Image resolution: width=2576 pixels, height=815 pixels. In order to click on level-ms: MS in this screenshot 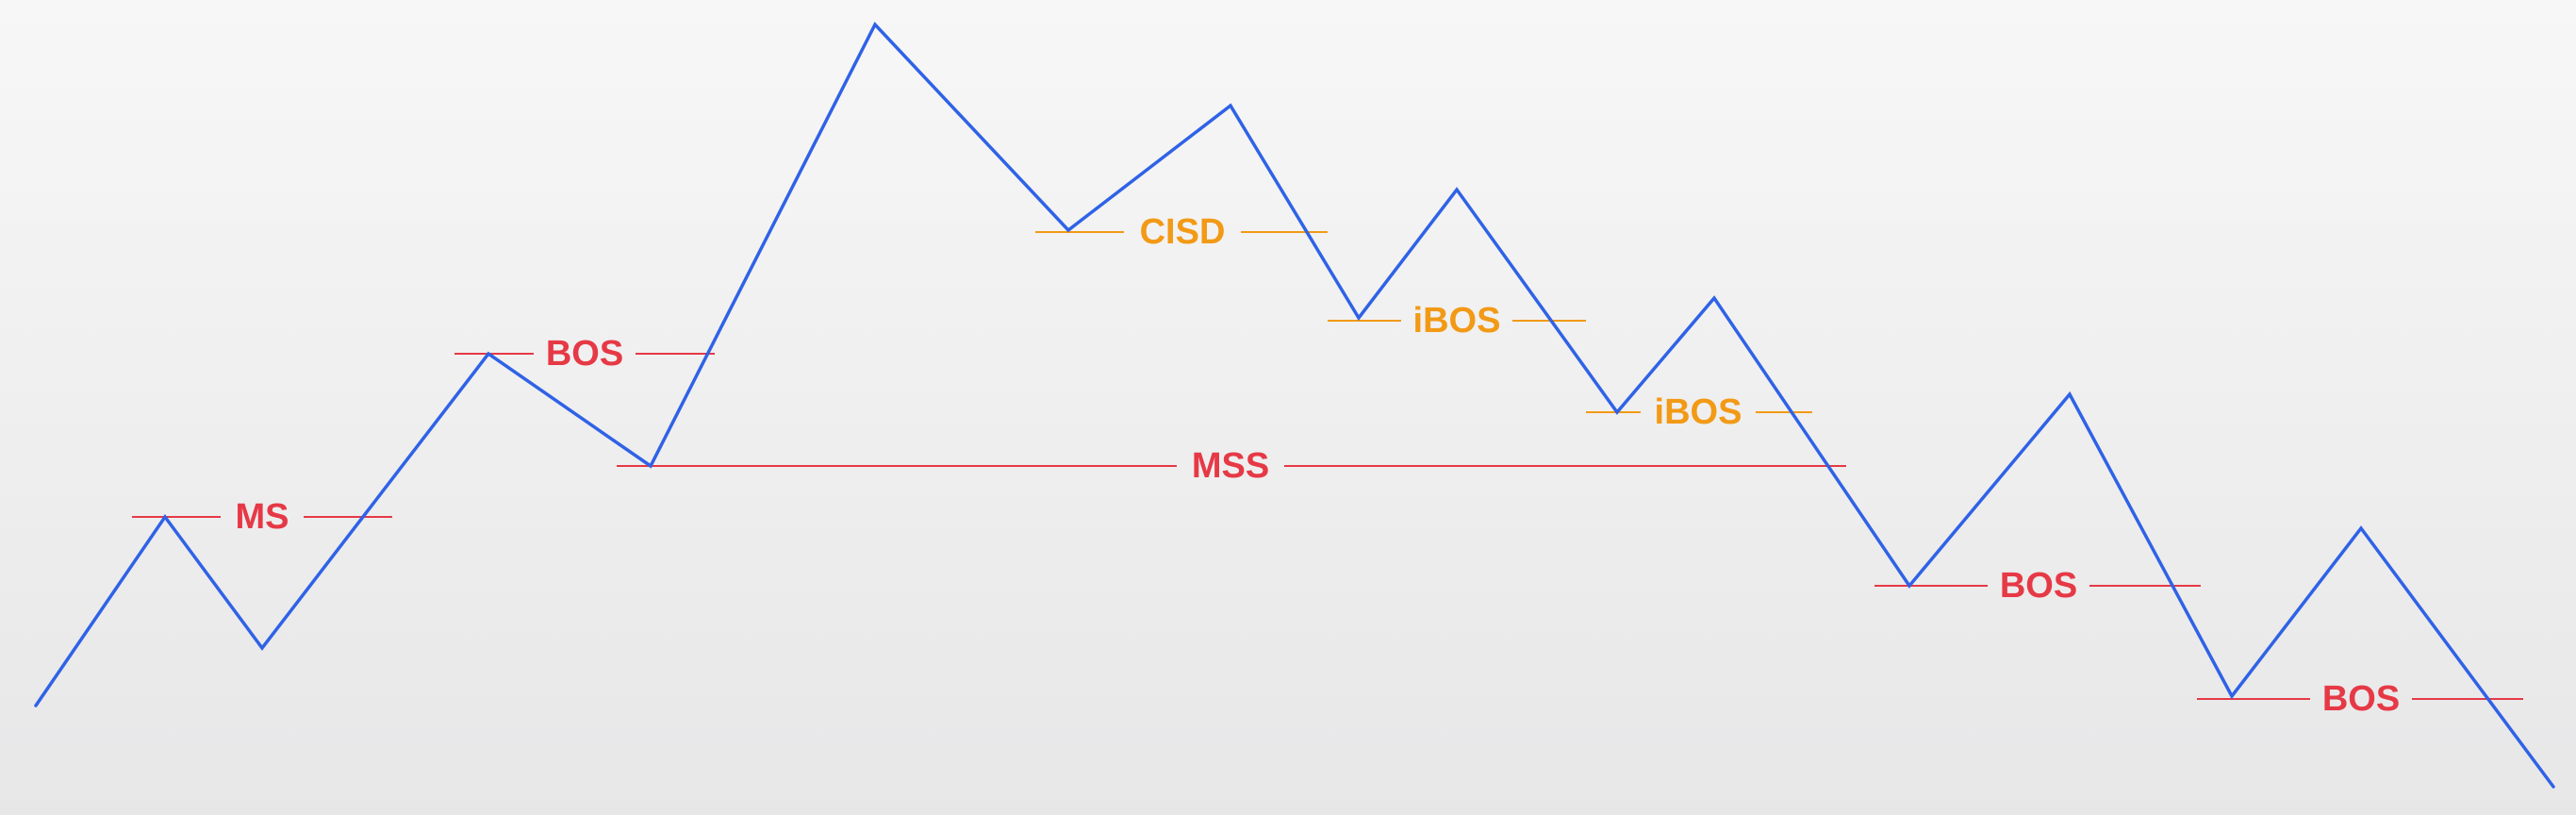, I will do `click(262, 517)`.